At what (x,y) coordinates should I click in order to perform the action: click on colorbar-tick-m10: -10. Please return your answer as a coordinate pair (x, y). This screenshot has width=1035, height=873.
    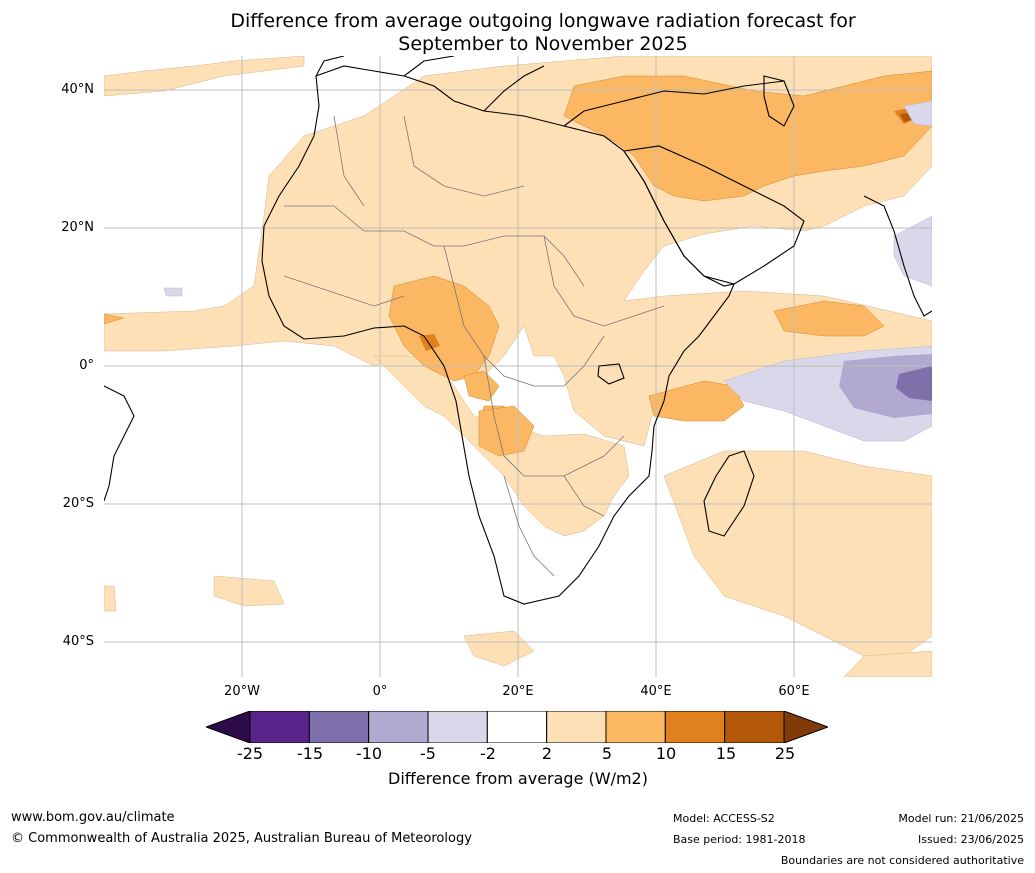
    Looking at the image, I should click on (369, 753).